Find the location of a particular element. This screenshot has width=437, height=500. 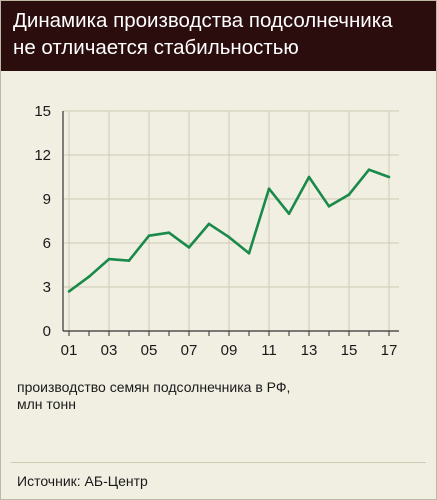

source-divider is located at coordinates (218, 462).